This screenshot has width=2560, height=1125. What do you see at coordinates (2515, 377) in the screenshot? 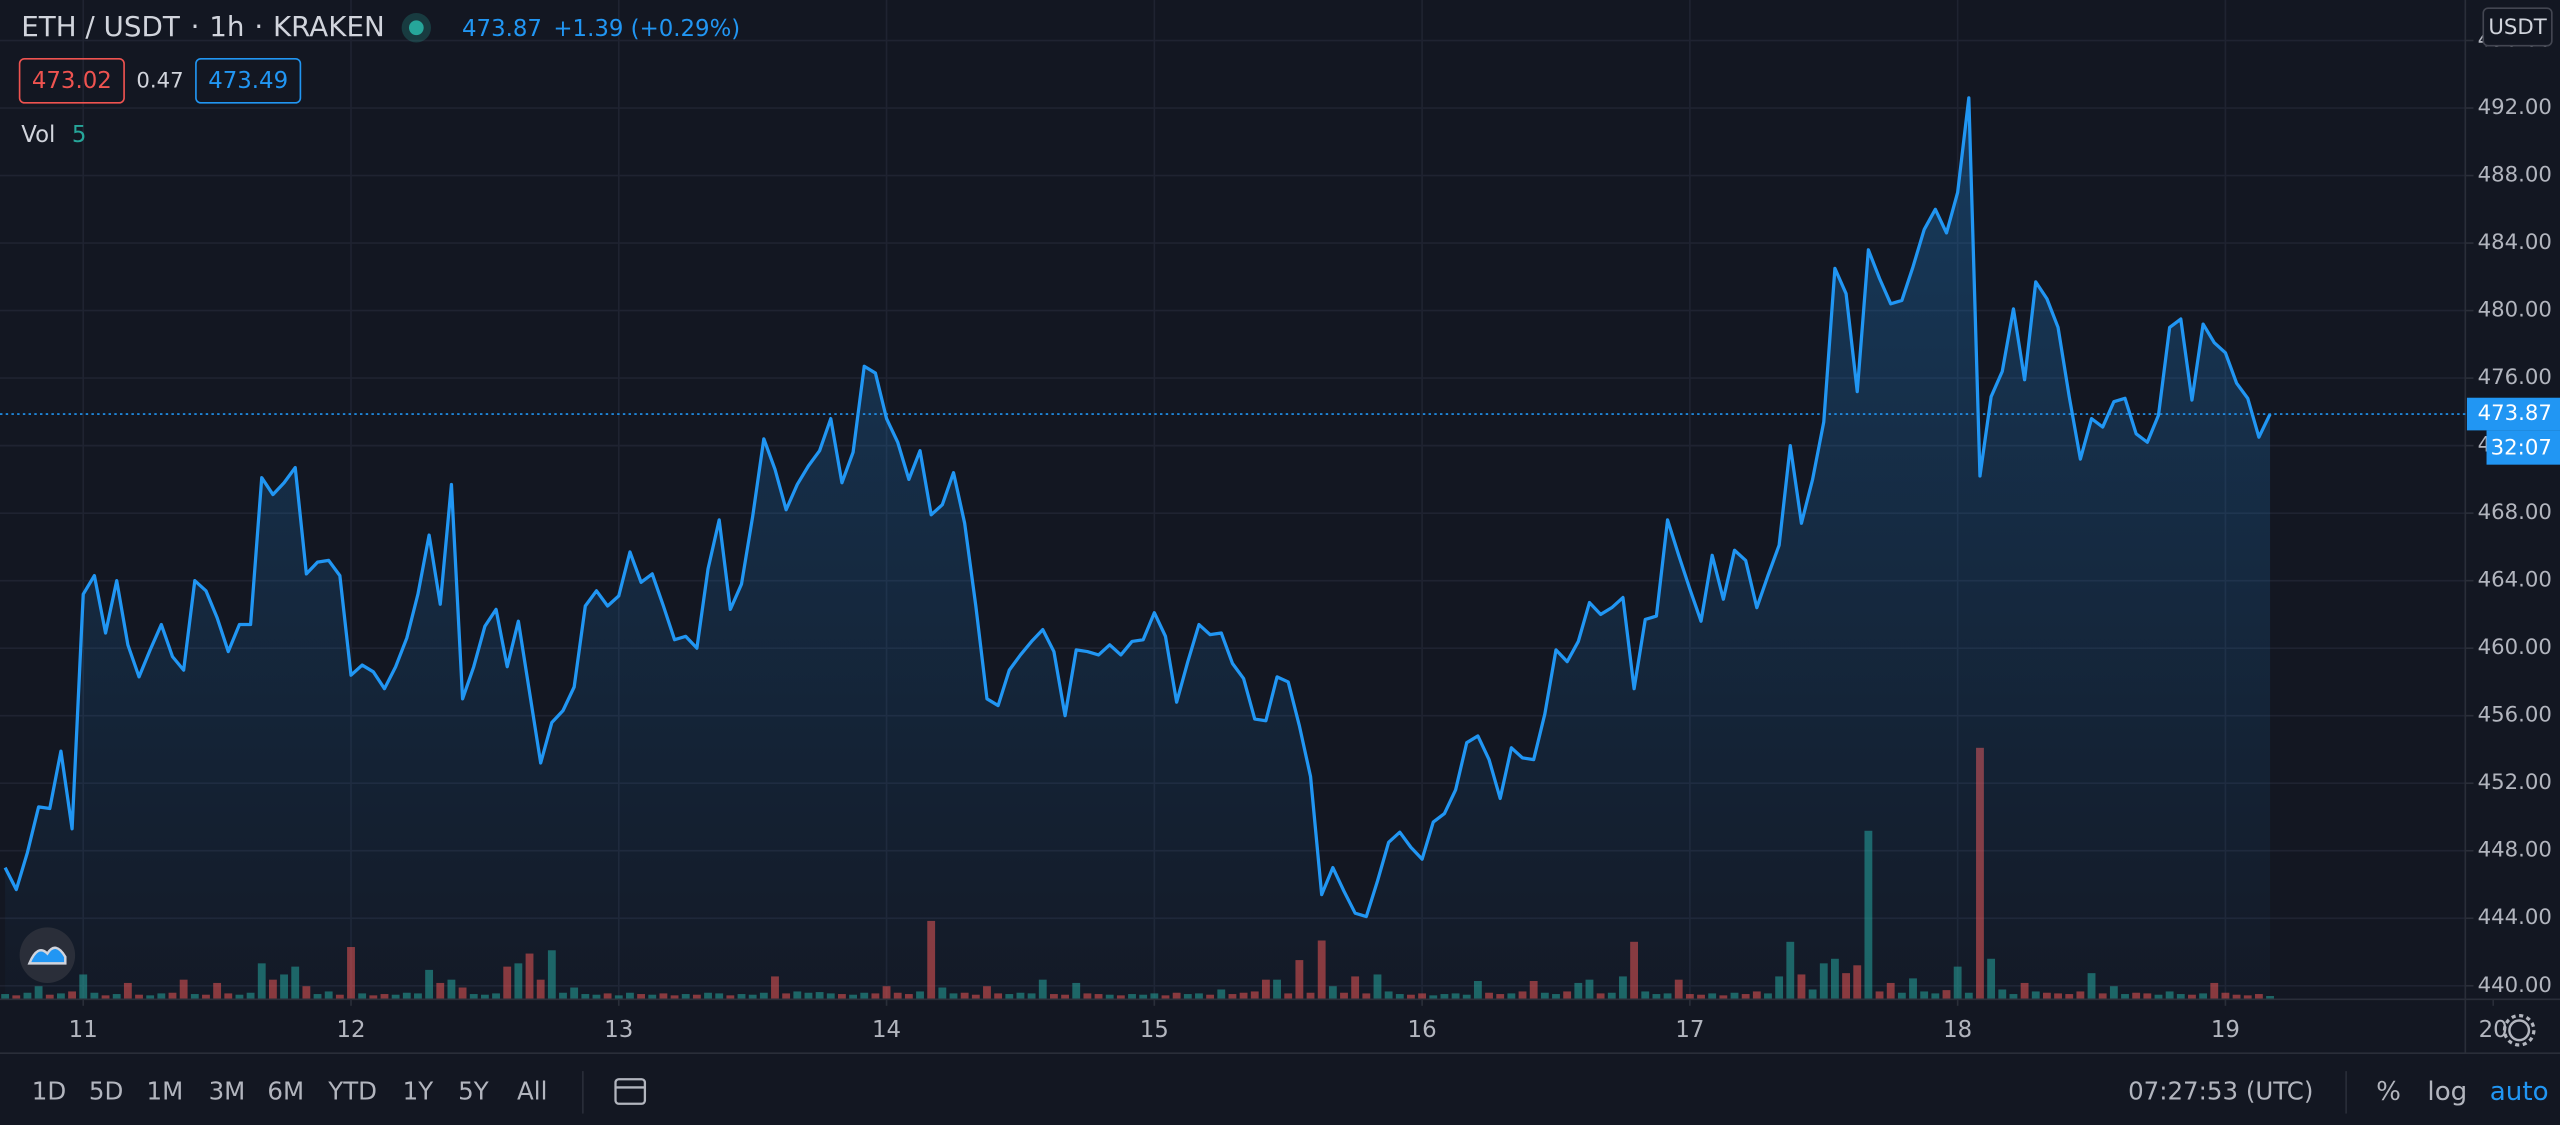
I see `y-tick-label: 476.00` at bounding box center [2515, 377].